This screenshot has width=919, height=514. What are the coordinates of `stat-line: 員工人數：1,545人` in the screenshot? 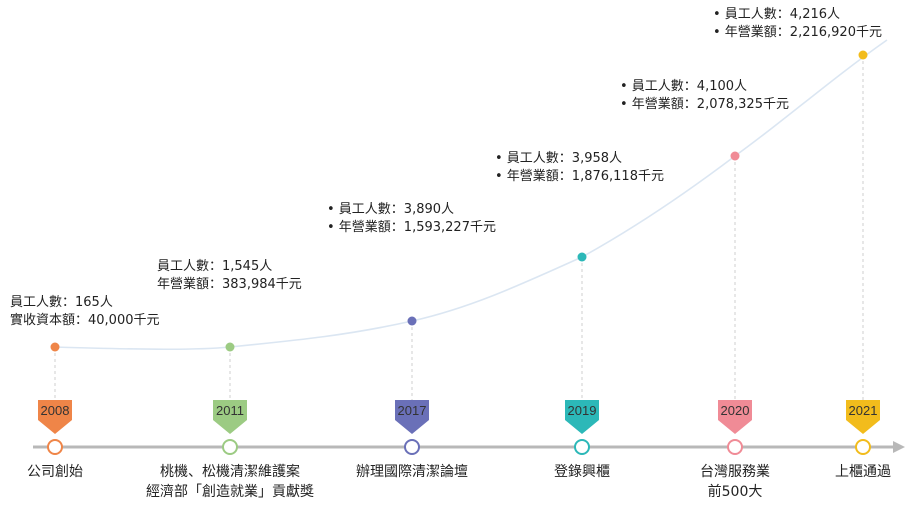 It's located at (215, 266).